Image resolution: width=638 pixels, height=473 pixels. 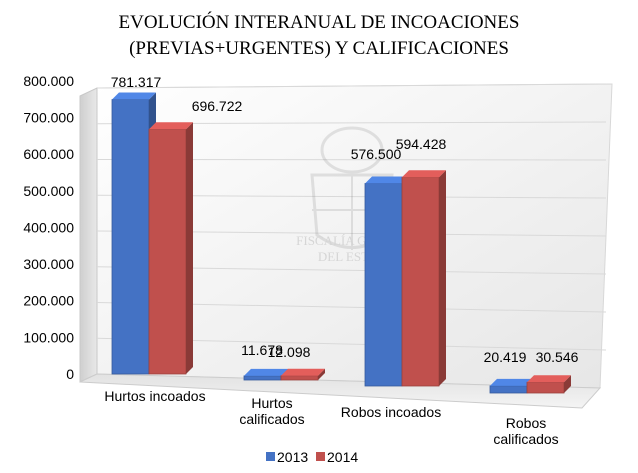 What do you see at coordinates (351, 86) in the screenshot?
I see `gridline` at bounding box center [351, 86].